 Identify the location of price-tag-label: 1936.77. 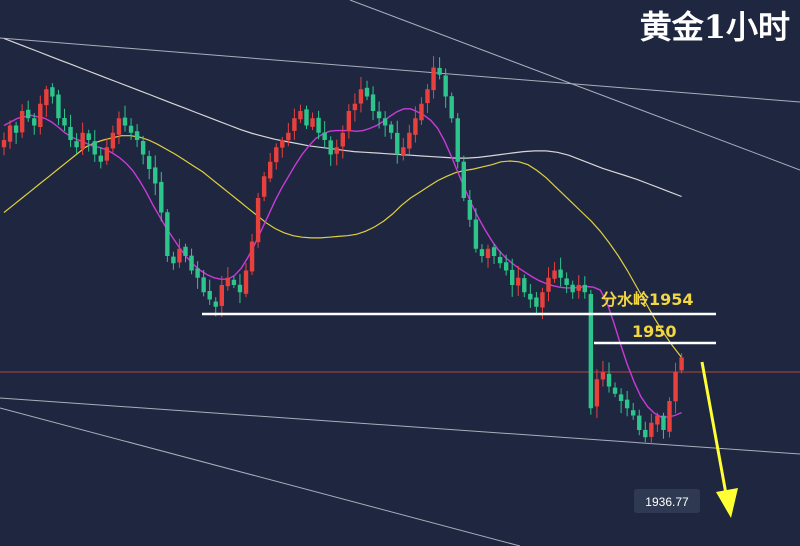
(667, 502).